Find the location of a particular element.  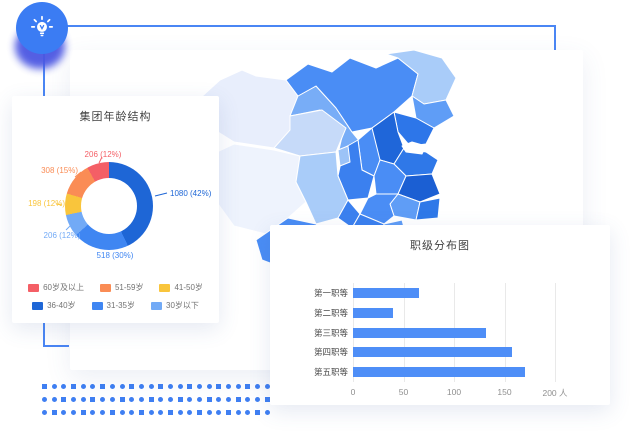

x-tick-label: 50 is located at coordinates (403, 392).